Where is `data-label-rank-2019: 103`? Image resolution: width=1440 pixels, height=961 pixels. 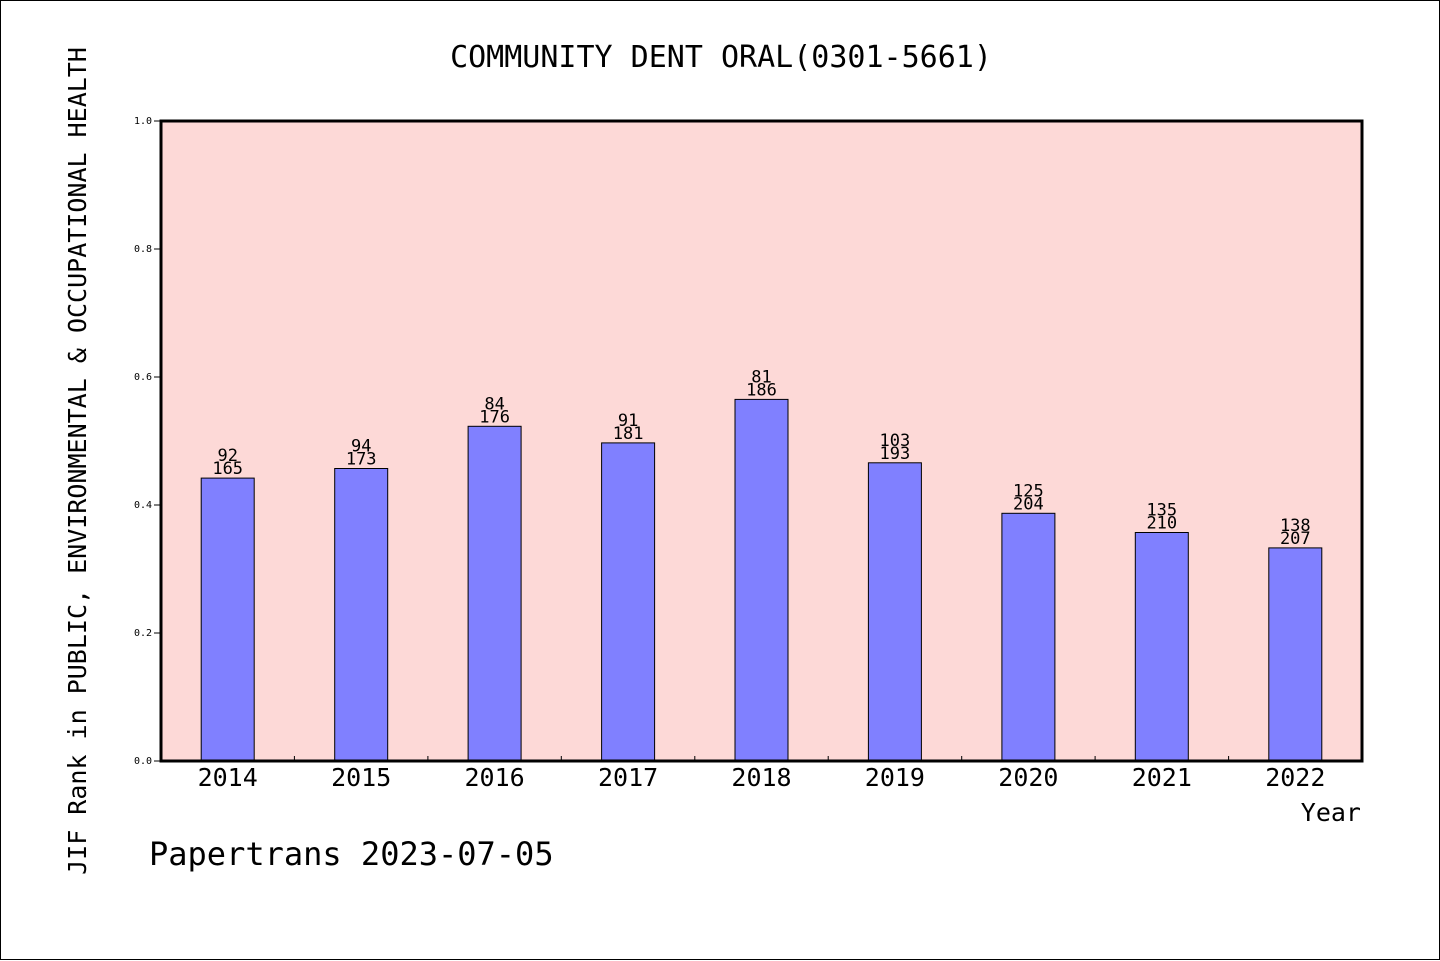 data-label-rank-2019: 103 is located at coordinates (895, 441).